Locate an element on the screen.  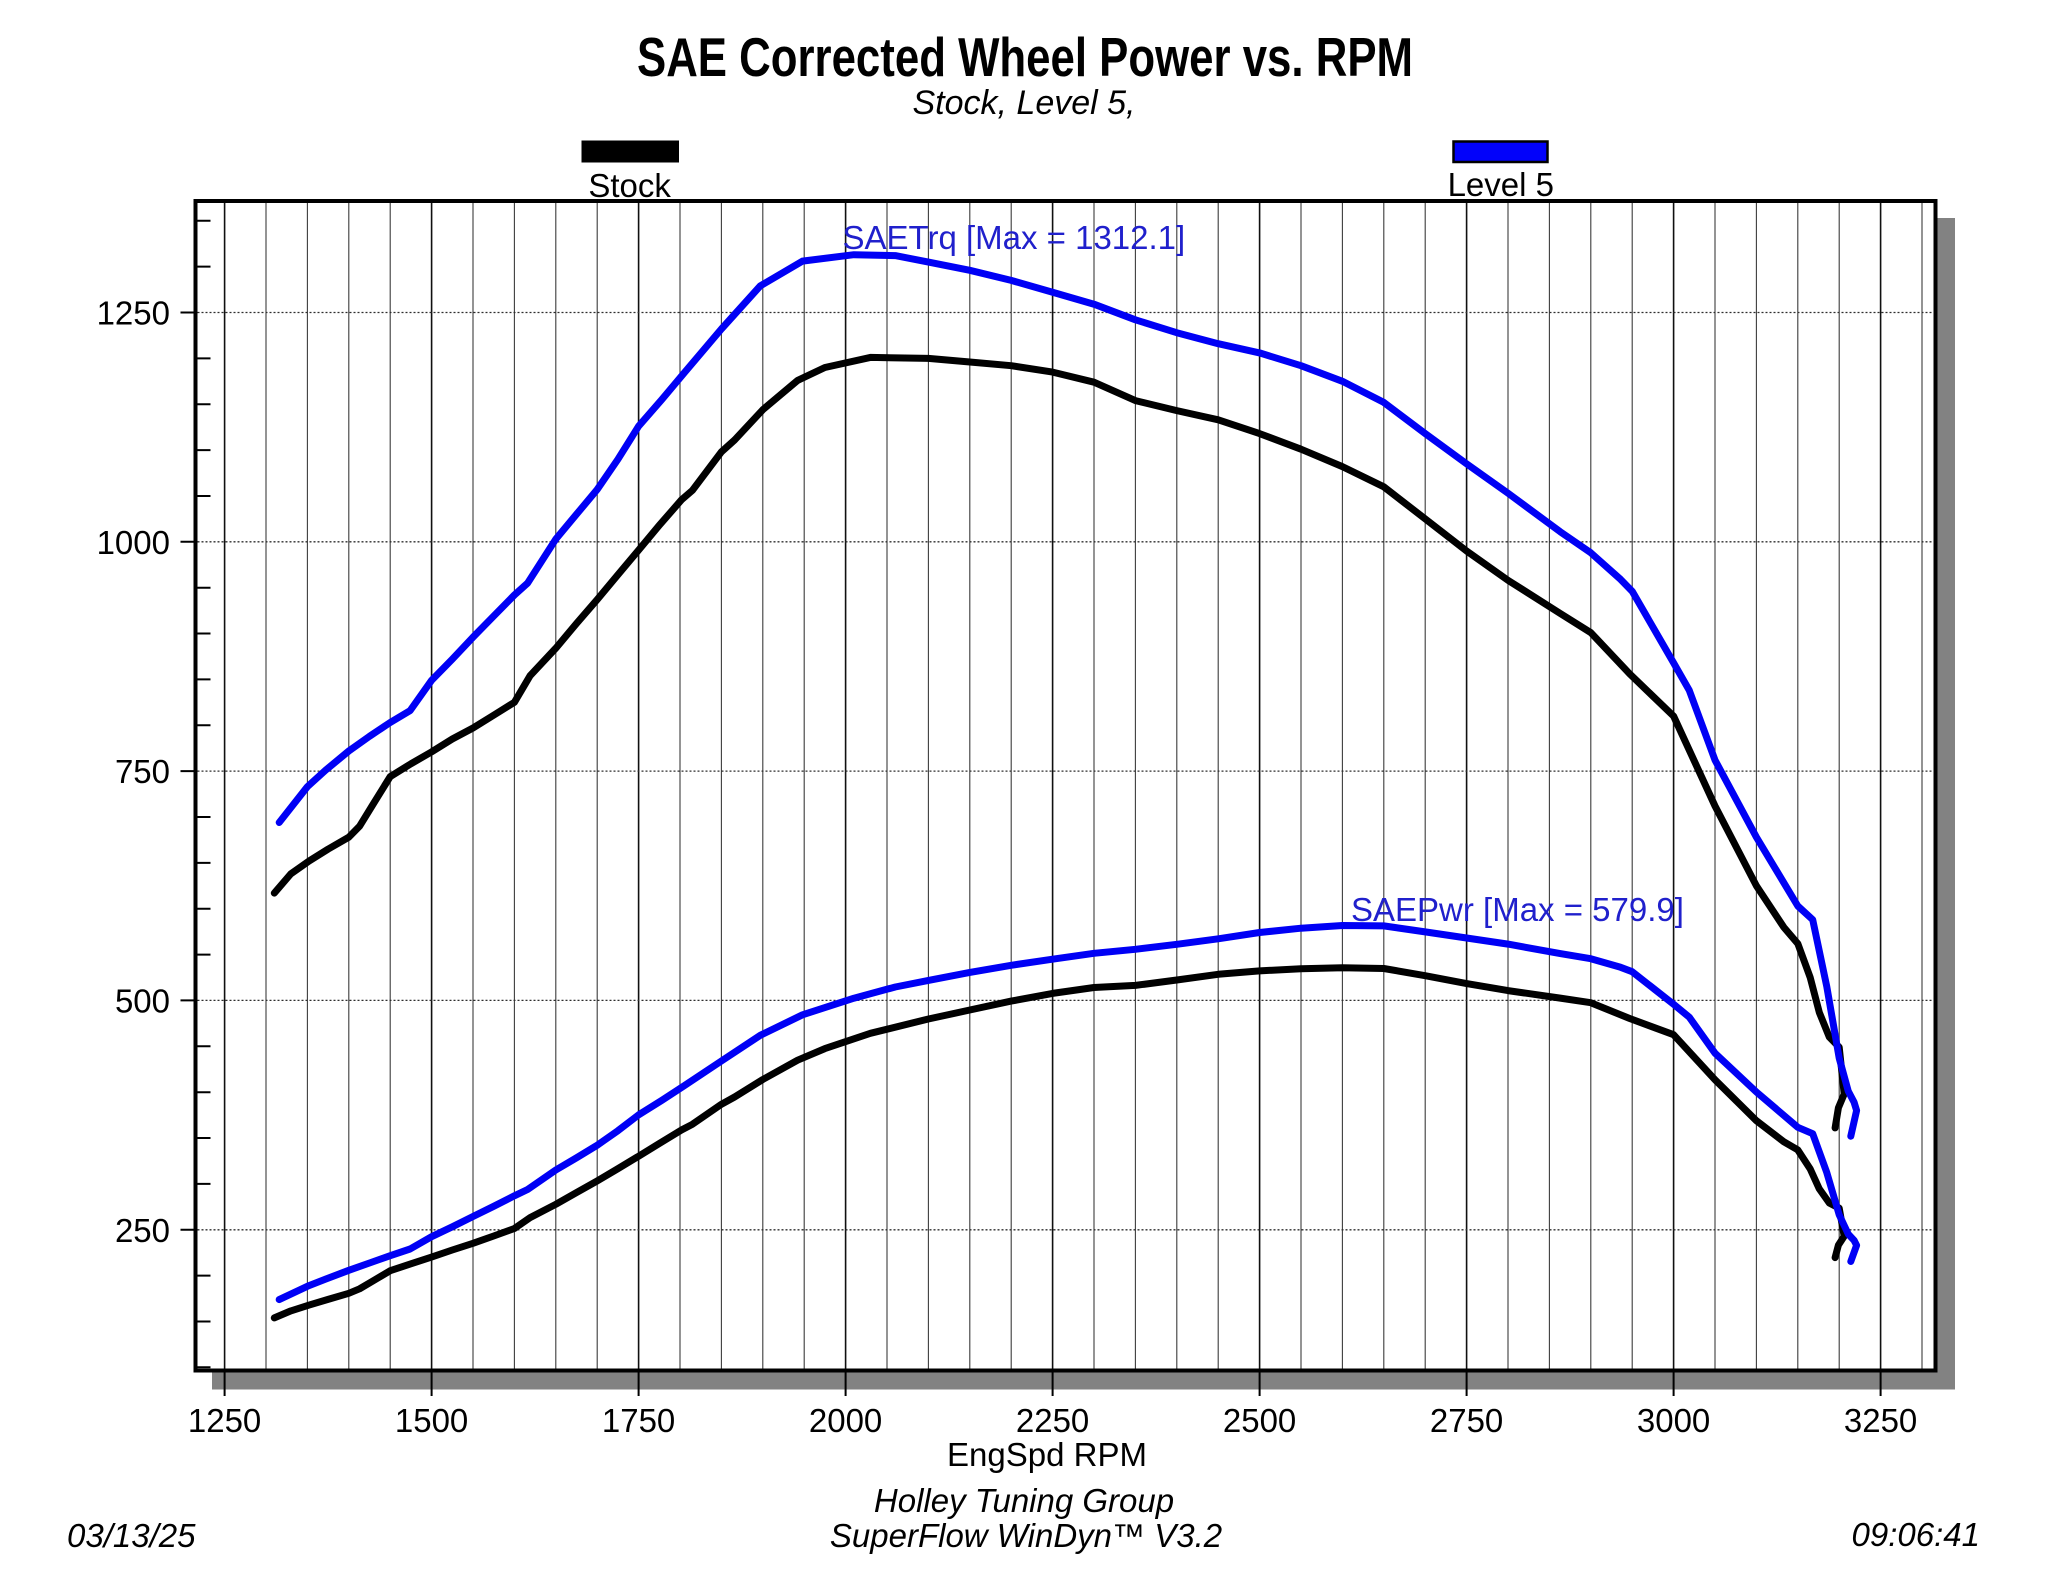
svg-text: EngSpd RPM is located at coordinates (1047, 1454).